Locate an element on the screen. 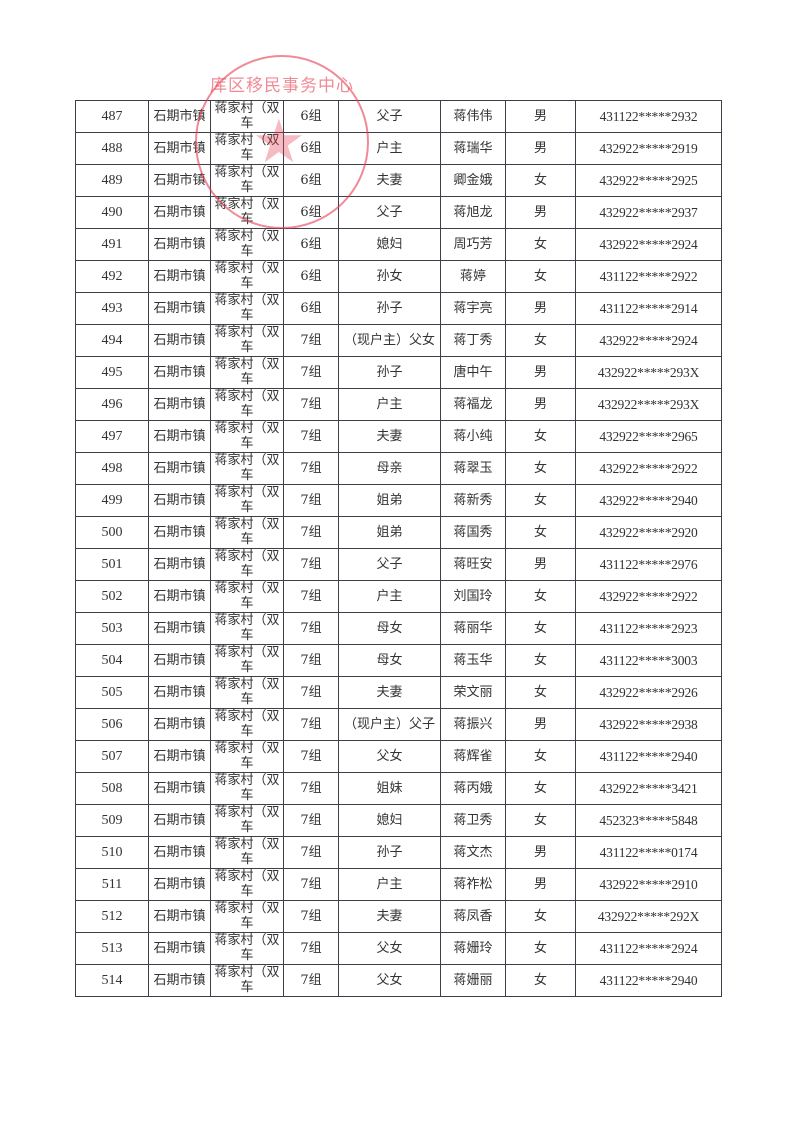  table-row: 512 石期市镇 蒋家村（双车 7组 夫妻 蒋凤香女 432922*****292X is located at coordinates (398, 916).